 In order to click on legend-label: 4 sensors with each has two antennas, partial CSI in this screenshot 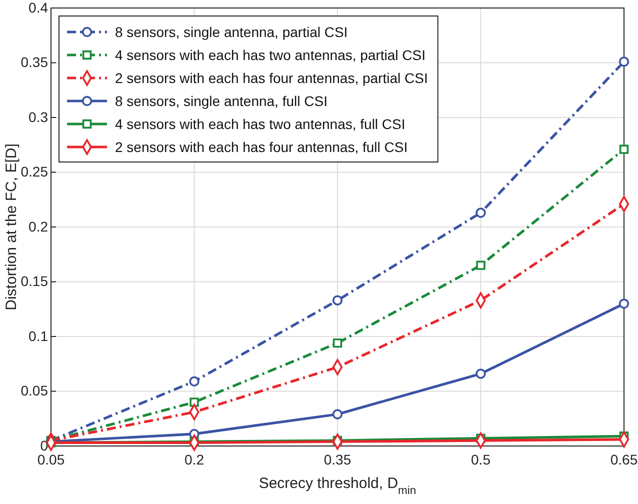, I will do `click(270, 55)`.